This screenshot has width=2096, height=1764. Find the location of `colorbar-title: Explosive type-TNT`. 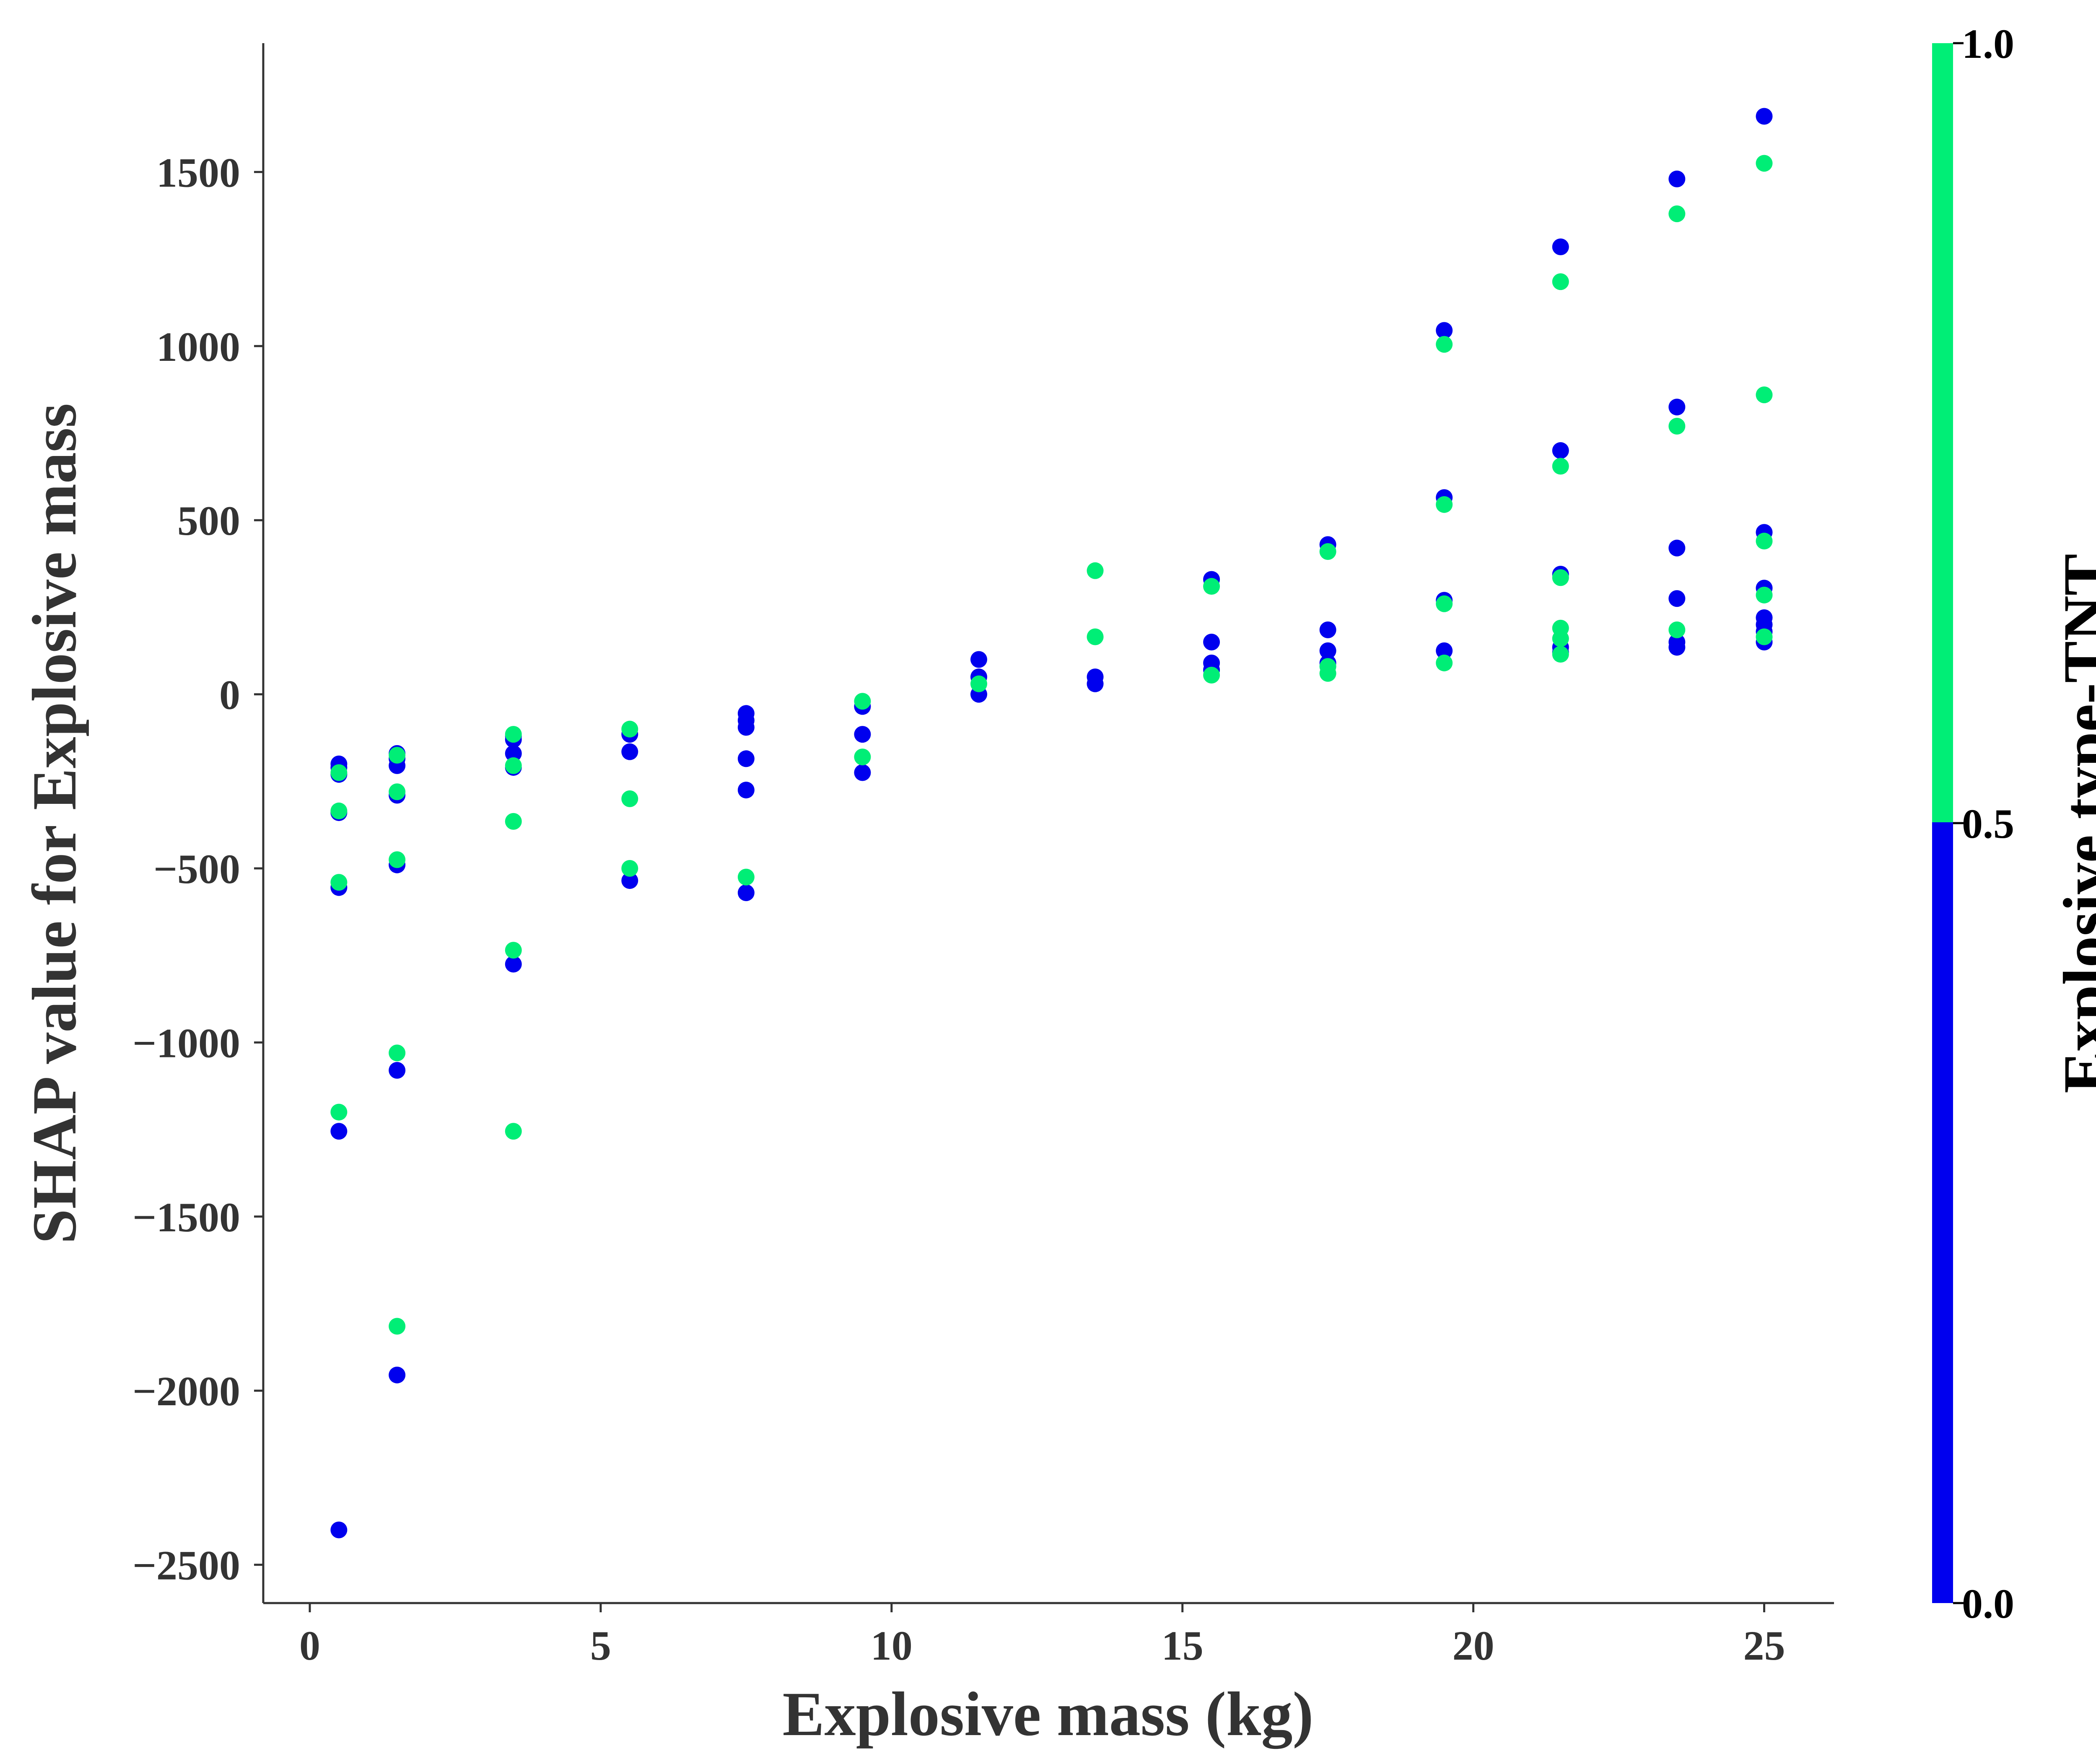

colorbar-title: Explosive type-TNT is located at coordinates (2074, 823).